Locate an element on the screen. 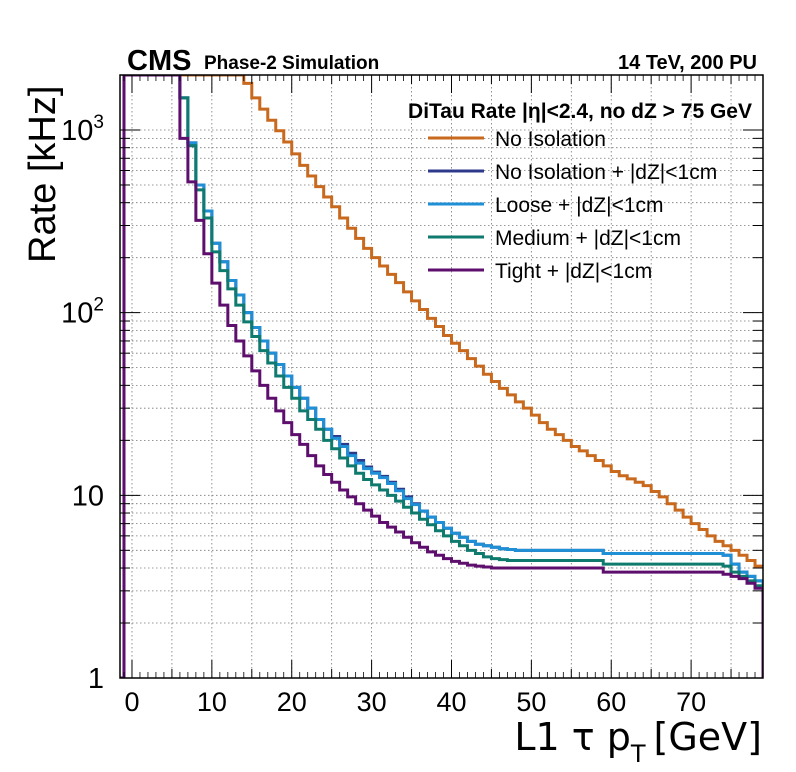 The image size is (796, 772). x-tick-label: 0 is located at coordinates (131, 702).